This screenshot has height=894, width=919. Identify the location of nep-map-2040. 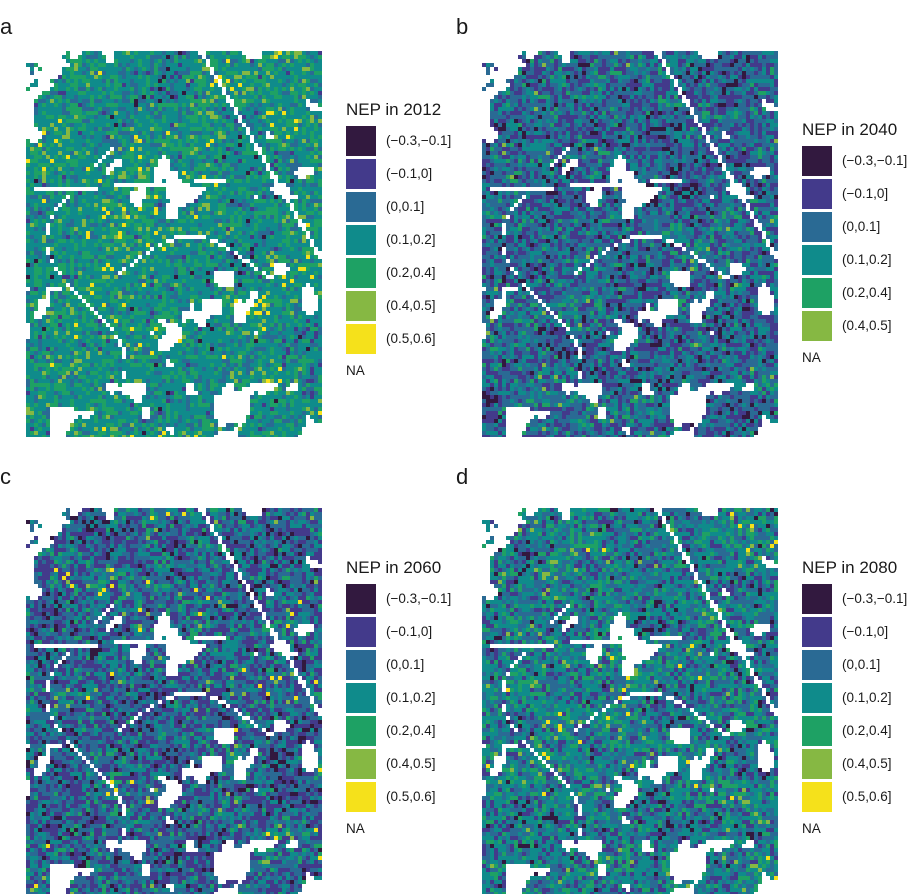
(630, 244).